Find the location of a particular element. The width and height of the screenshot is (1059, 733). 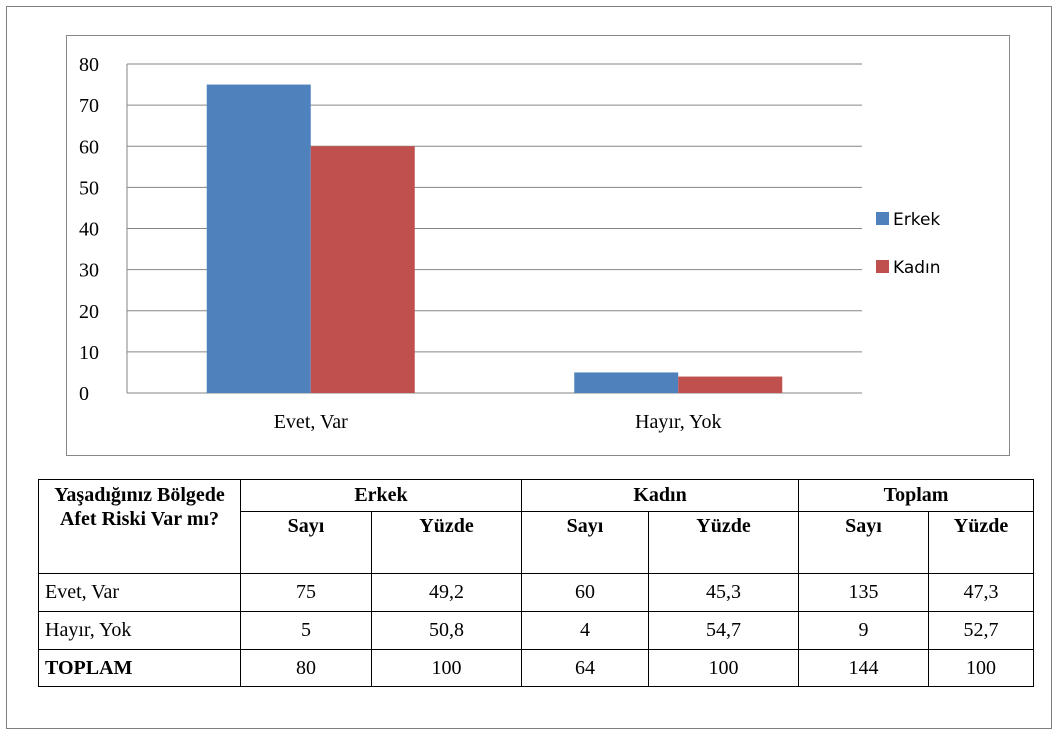

y-tick-label: 20 is located at coordinates (89, 312).